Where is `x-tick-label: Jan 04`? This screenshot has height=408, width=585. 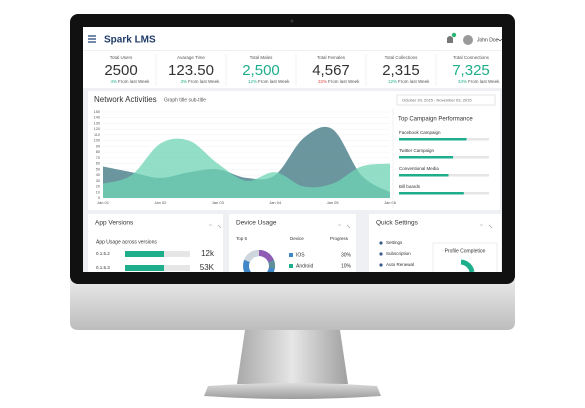
x-tick-label: Jan 04 is located at coordinates (275, 202).